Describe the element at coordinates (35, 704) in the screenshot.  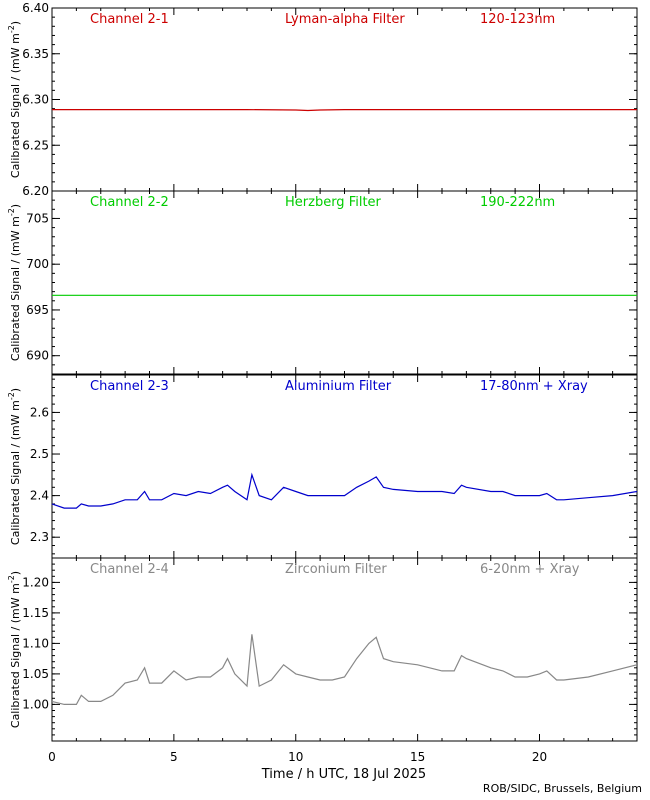
I see `y-tick-label: 1.00` at that location.